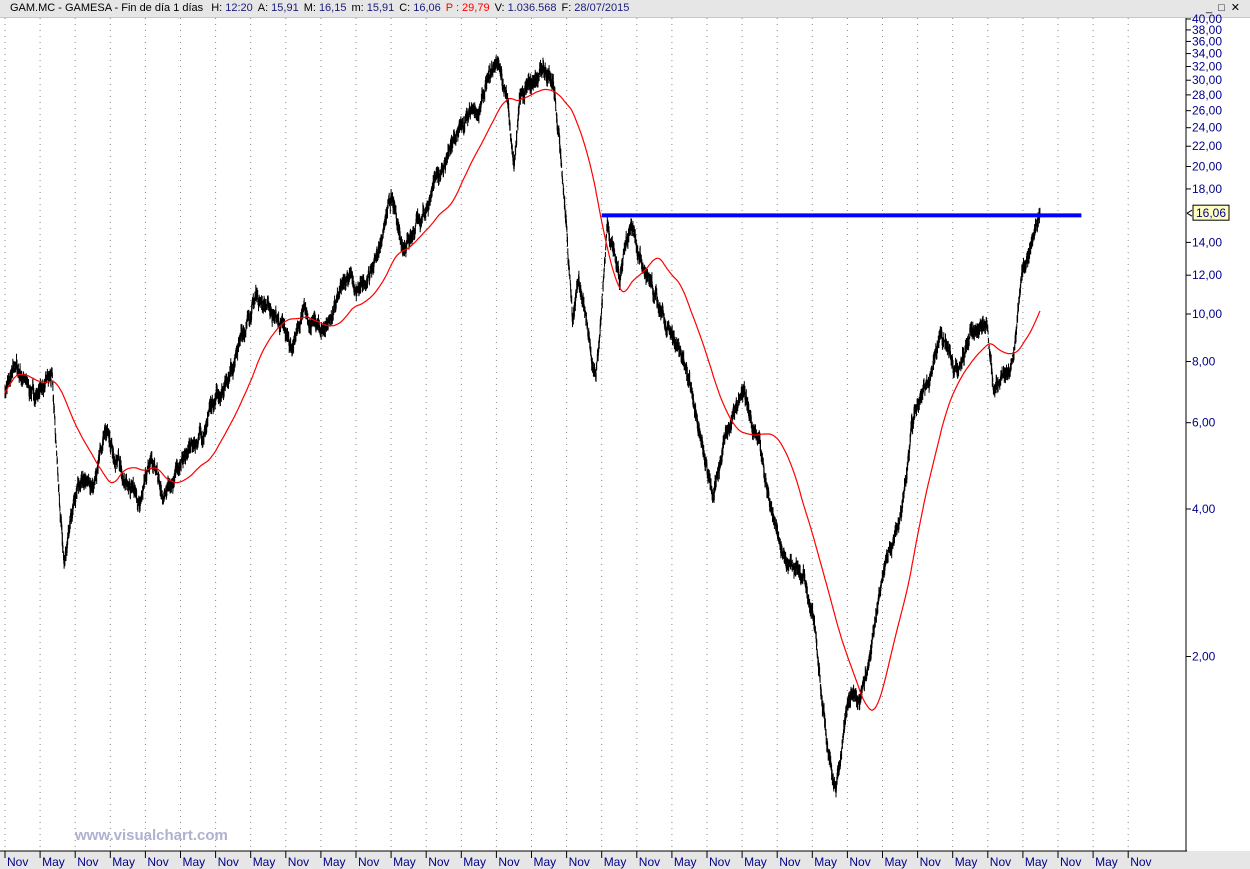 Image resolution: width=1250 pixels, height=869 pixels. I want to click on header-field: V: 1.036.568, so click(525, 8).